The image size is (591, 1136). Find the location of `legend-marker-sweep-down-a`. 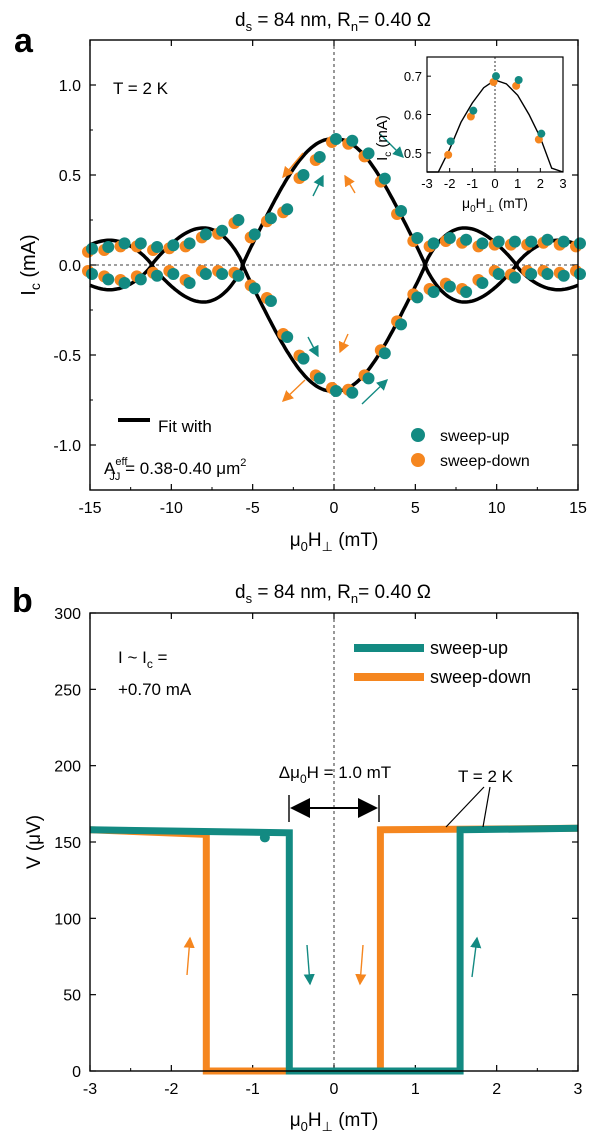

legend-marker-sweep-down-a is located at coordinates (418, 460).